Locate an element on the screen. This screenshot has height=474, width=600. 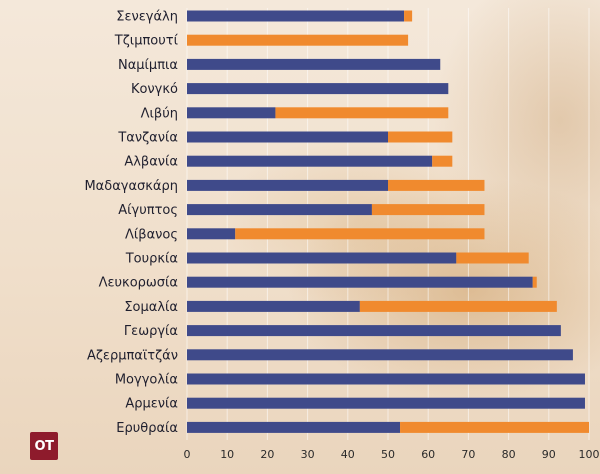
x-tick-label: 40 is located at coordinates (348, 454).